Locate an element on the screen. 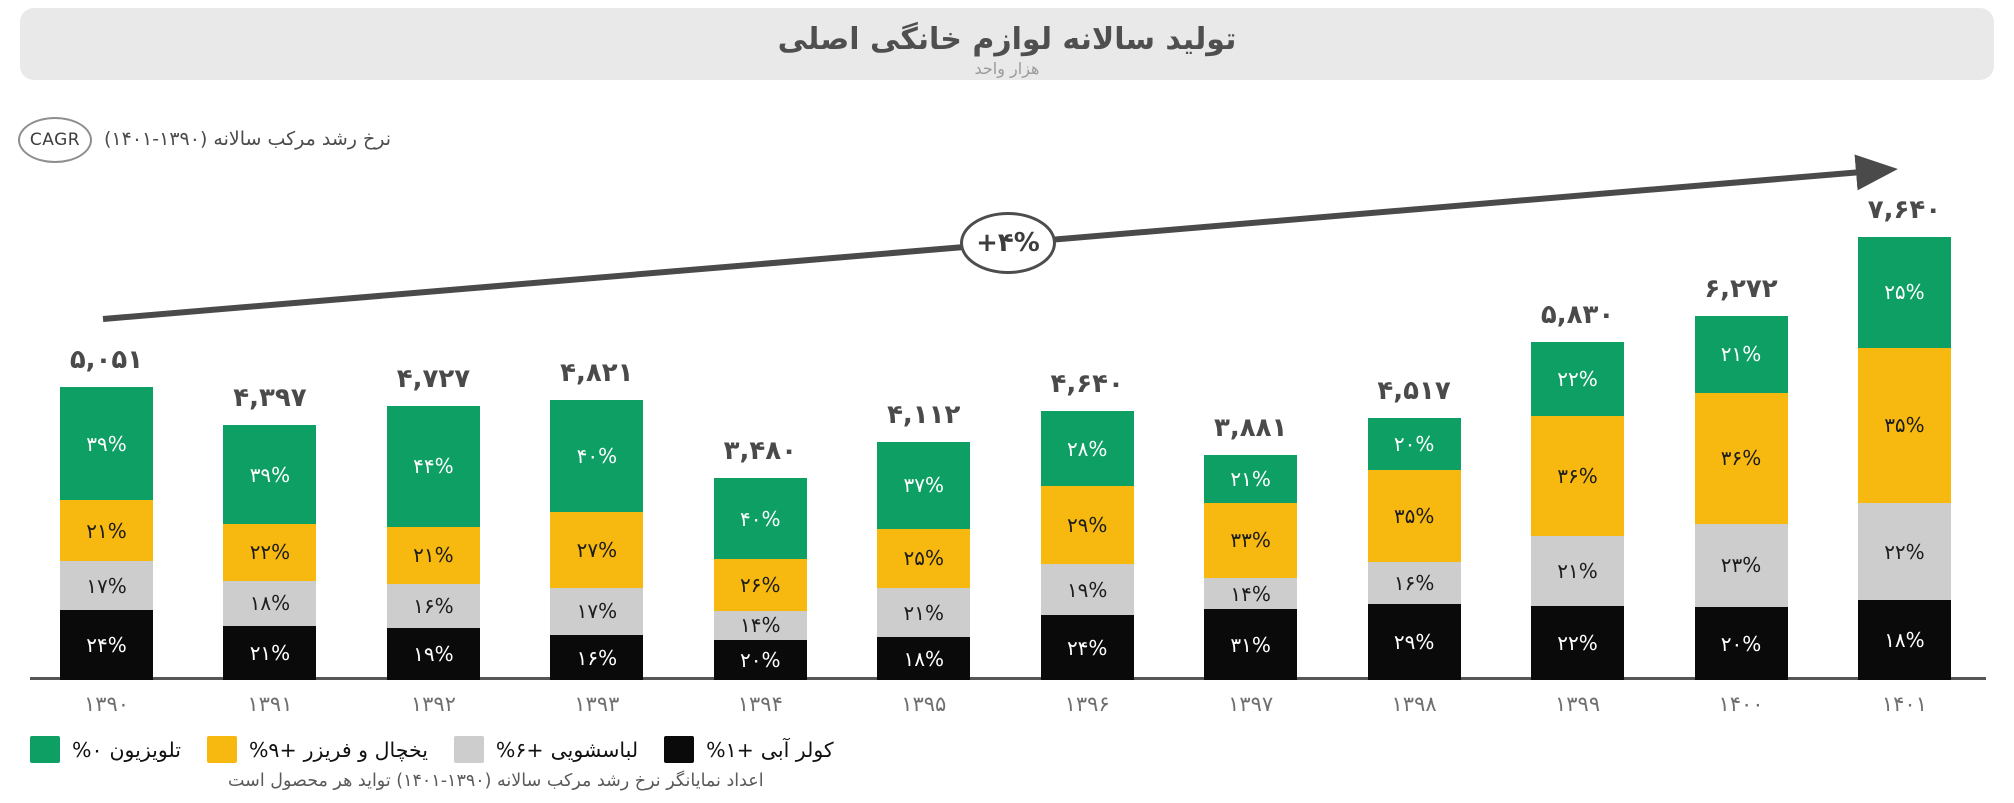 This screenshot has height=803, width=2014. x-axis-label-1395: ۱۳۹۵ is located at coordinates (924, 704).